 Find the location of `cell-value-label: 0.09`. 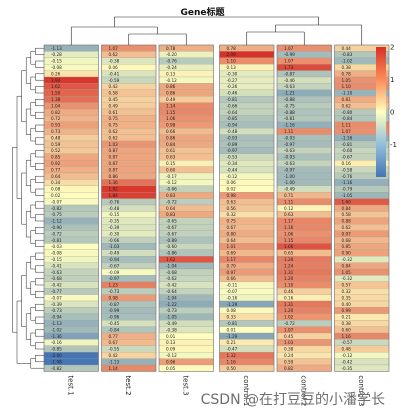

cell-value-label: 0.09 is located at coordinates (171, 349).